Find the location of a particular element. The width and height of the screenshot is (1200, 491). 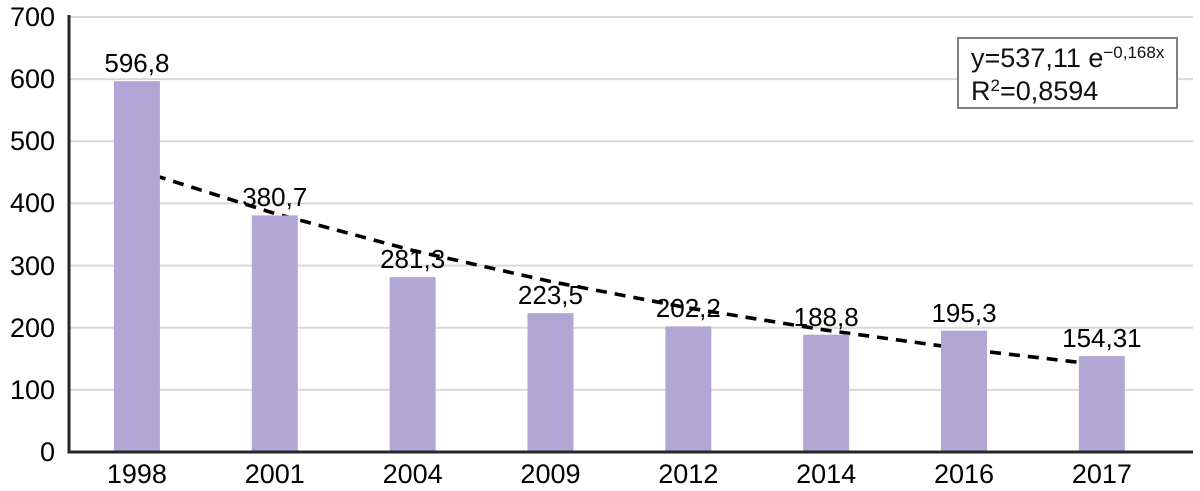

r-squared-base: R is located at coordinates (981, 91).